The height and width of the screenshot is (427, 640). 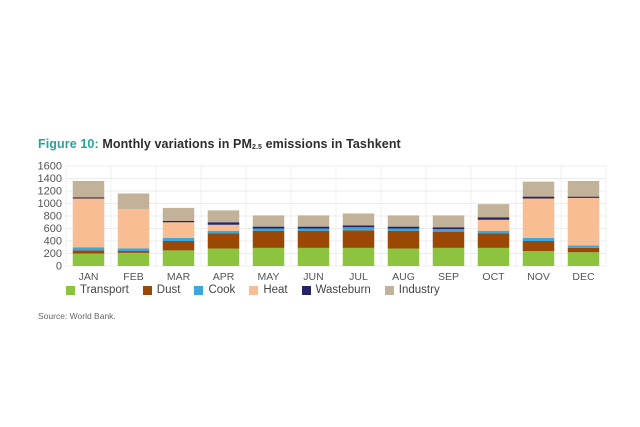 I want to click on x-tick-label: FEB, so click(x=133, y=277).